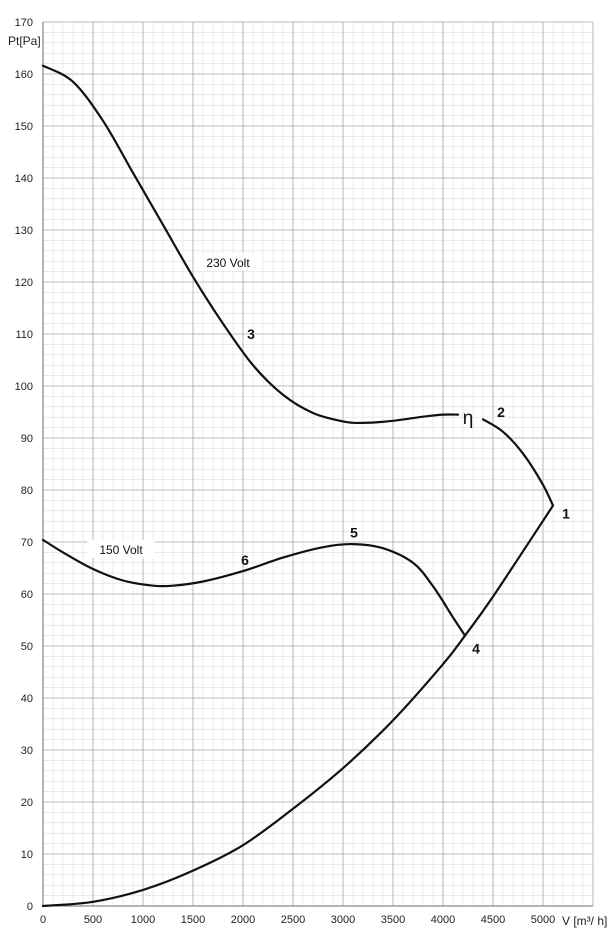 Image resolution: width=614 pixels, height=929 pixels. Describe the element at coordinates (24, 231) in the screenshot. I see `y-tick-label: 130` at that location.